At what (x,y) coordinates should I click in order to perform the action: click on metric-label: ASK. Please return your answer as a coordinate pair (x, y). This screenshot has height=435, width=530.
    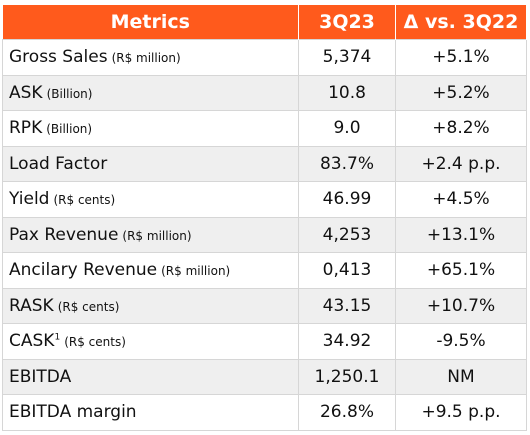
    Looking at the image, I should click on (26, 92).